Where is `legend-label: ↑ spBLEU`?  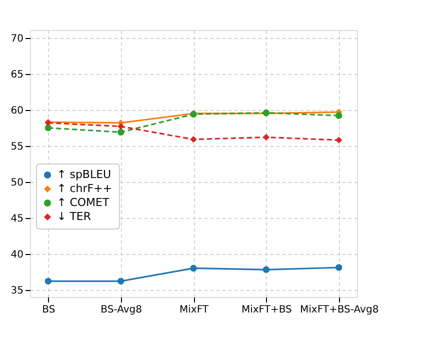 legend-label: ↑ spBLEU is located at coordinates (84, 174).